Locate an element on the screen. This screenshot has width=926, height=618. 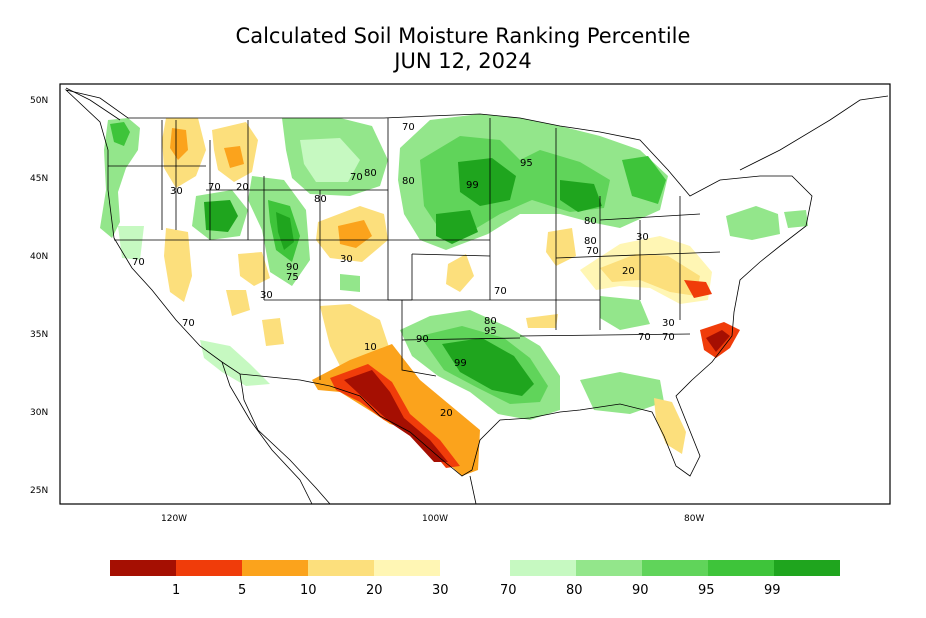
wet-region-pnw-core is located at coordinates (120, 134).